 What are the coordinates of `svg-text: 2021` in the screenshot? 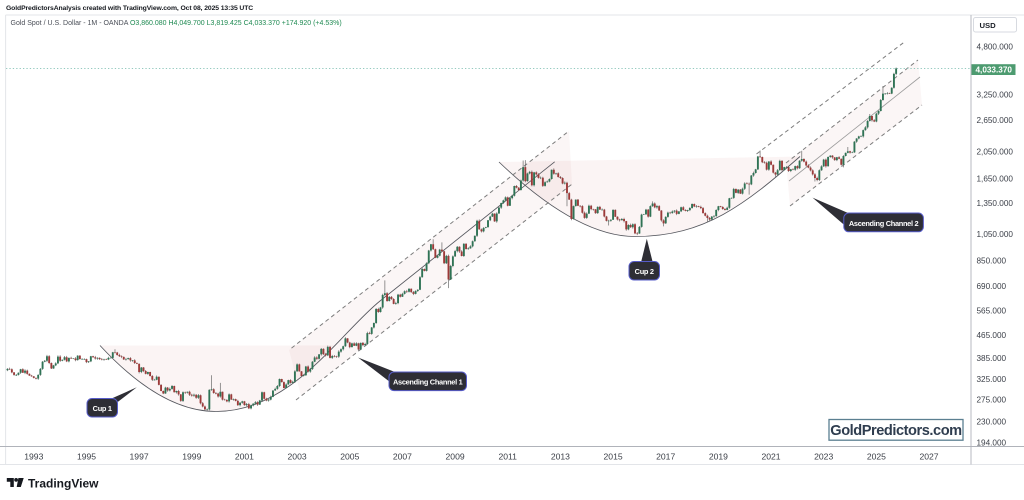 It's located at (770, 457).